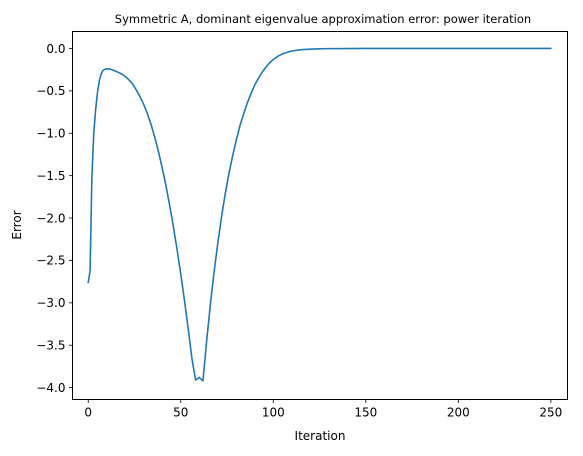 This screenshot has width=583, height=456. Describe the element at coordinates (458, 413) in the screenshot. I see `x-tick-label: 200` at that location.